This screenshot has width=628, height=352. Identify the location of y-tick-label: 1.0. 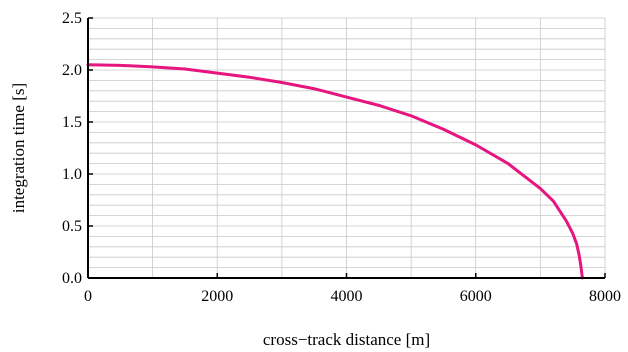
(72, 174).